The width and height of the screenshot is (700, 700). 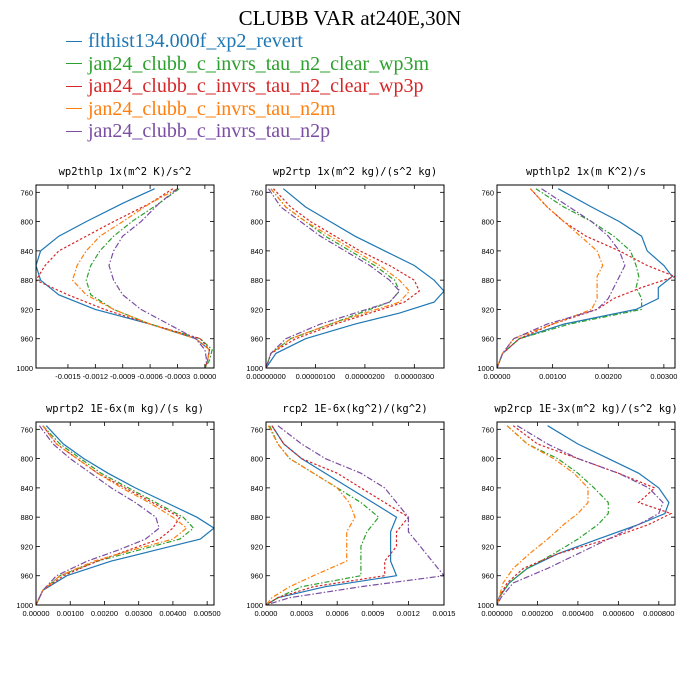 I want to click on chart-title: wp2rtp 1x(m^2 kg)/(s^2 kg), so click(x=355, y=172).